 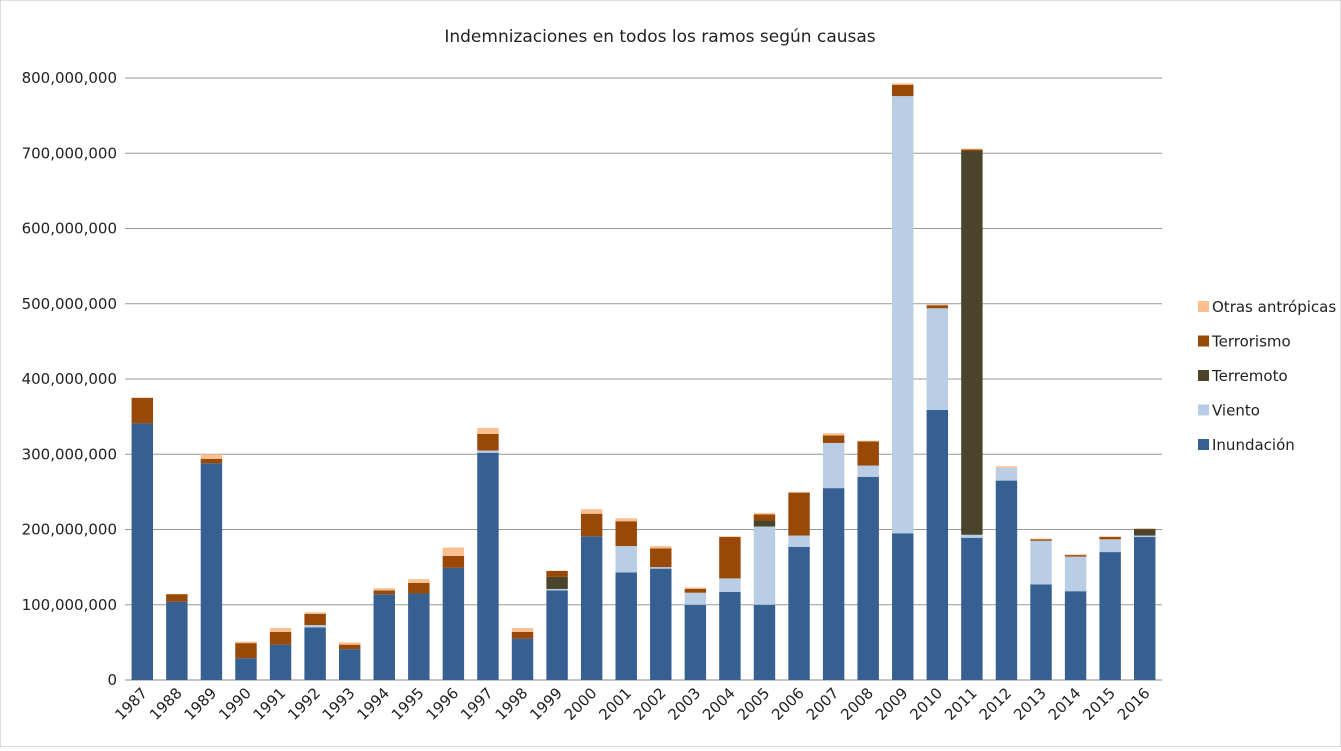 I want to click on y-tick-label: 0, so click(x=112, y=680).